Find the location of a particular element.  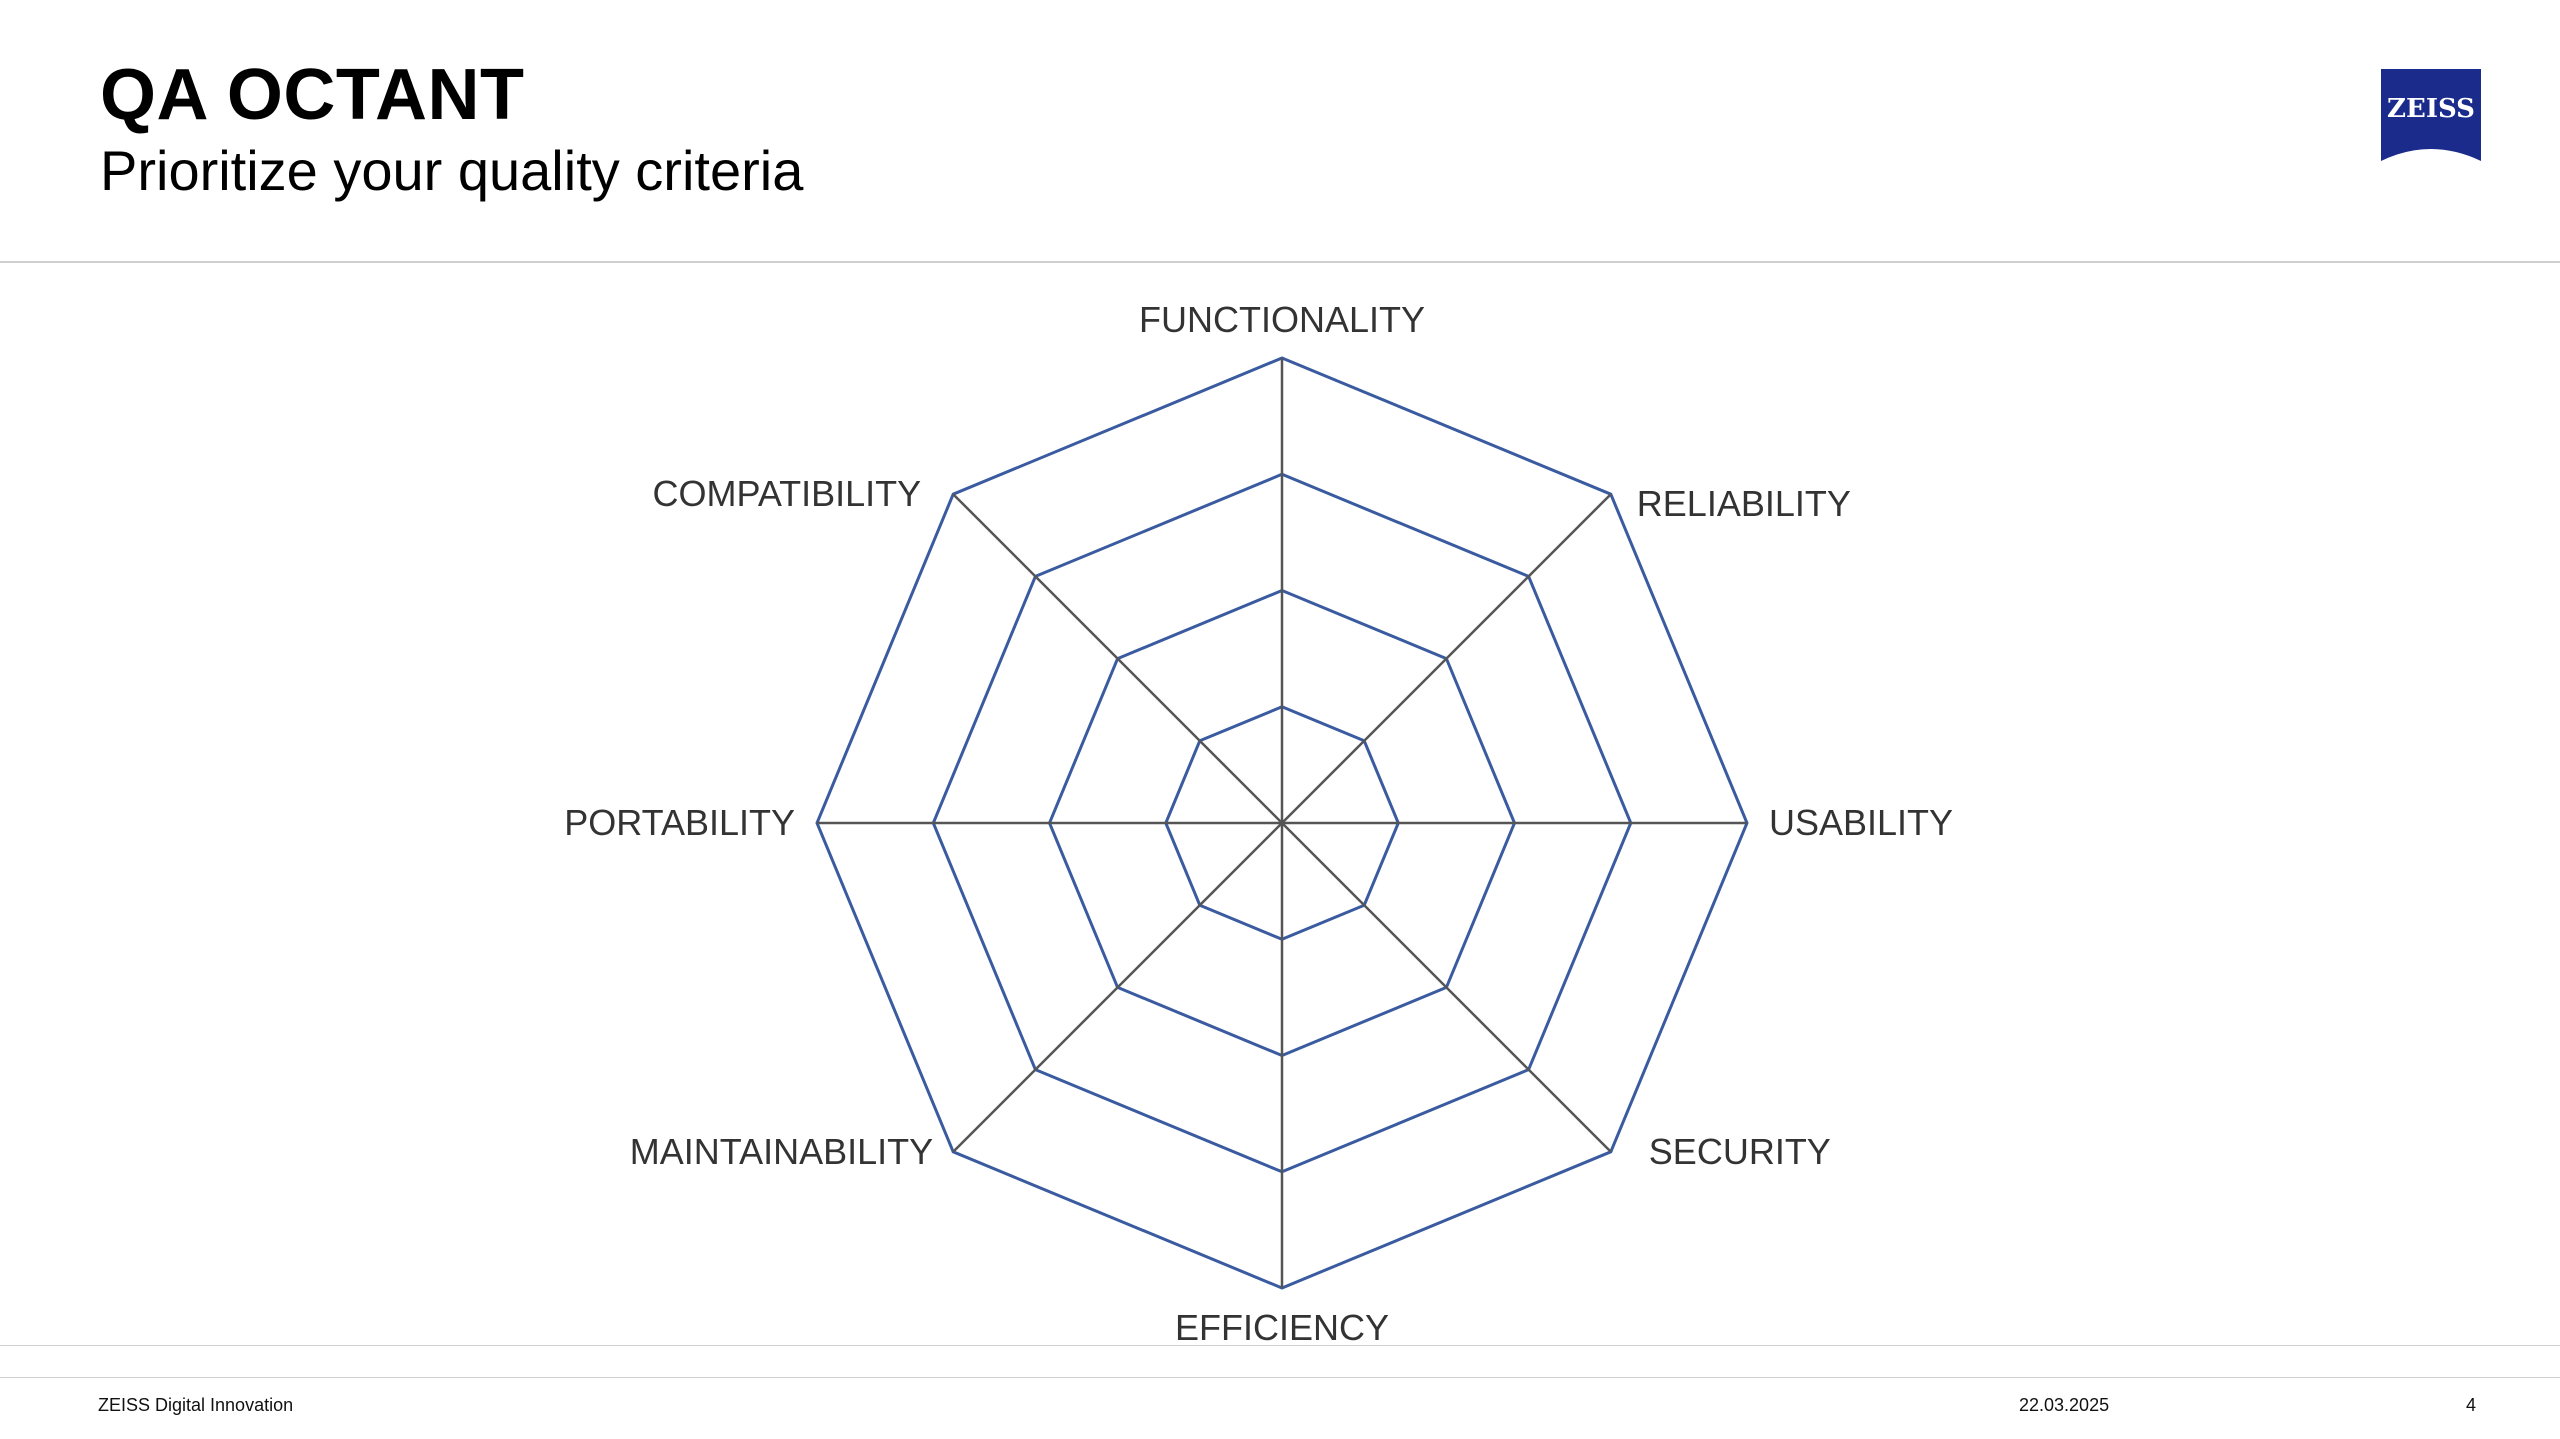

footer-company: ZEISS Digital Innovation is located at coordinates (196, 1405).